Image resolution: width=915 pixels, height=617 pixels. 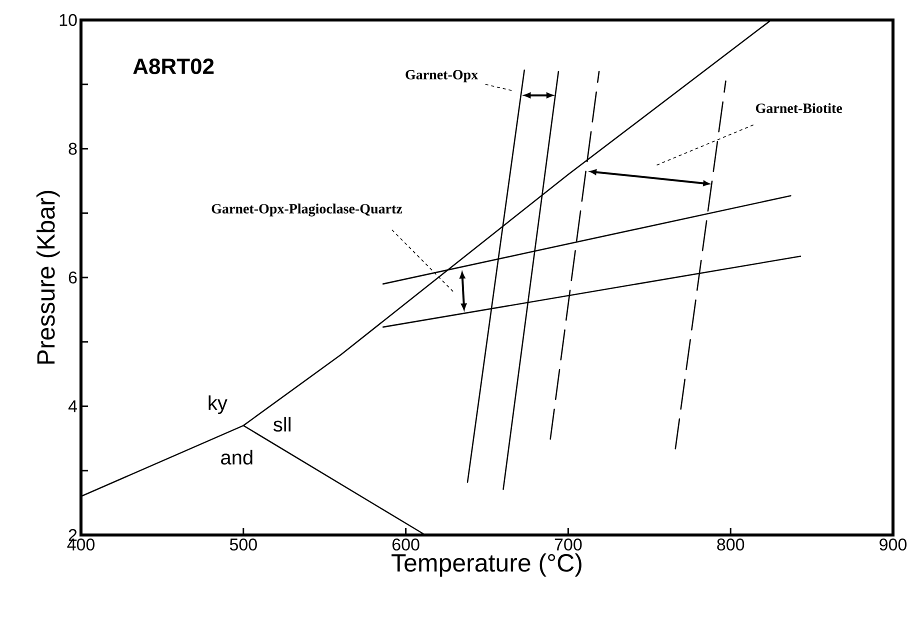 What do you see at coordinates (81, 544) in the screenshot?
I see `x-tick-label: 400` at bounding box center [81, 544].